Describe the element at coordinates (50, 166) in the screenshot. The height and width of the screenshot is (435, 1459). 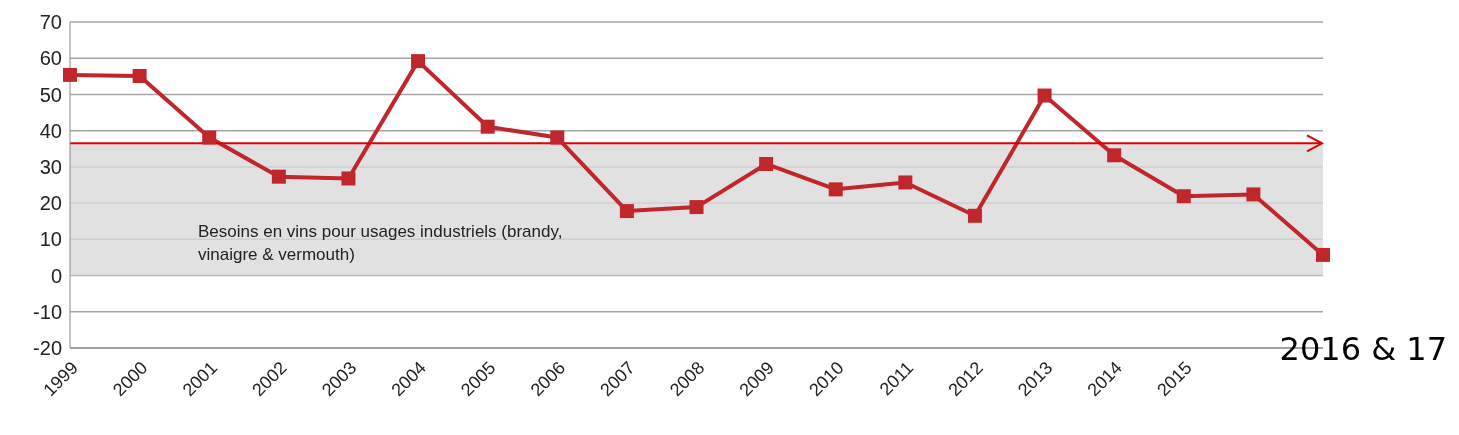
I see `y-tick-label: 30` at that location.